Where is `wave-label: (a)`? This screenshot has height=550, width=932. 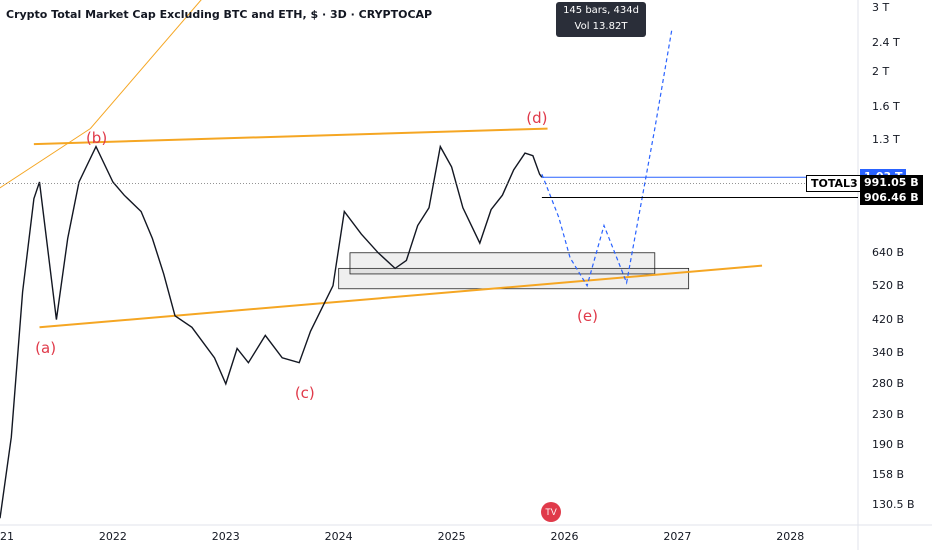 wave-label: (a) is located at coordinates (46, 348).